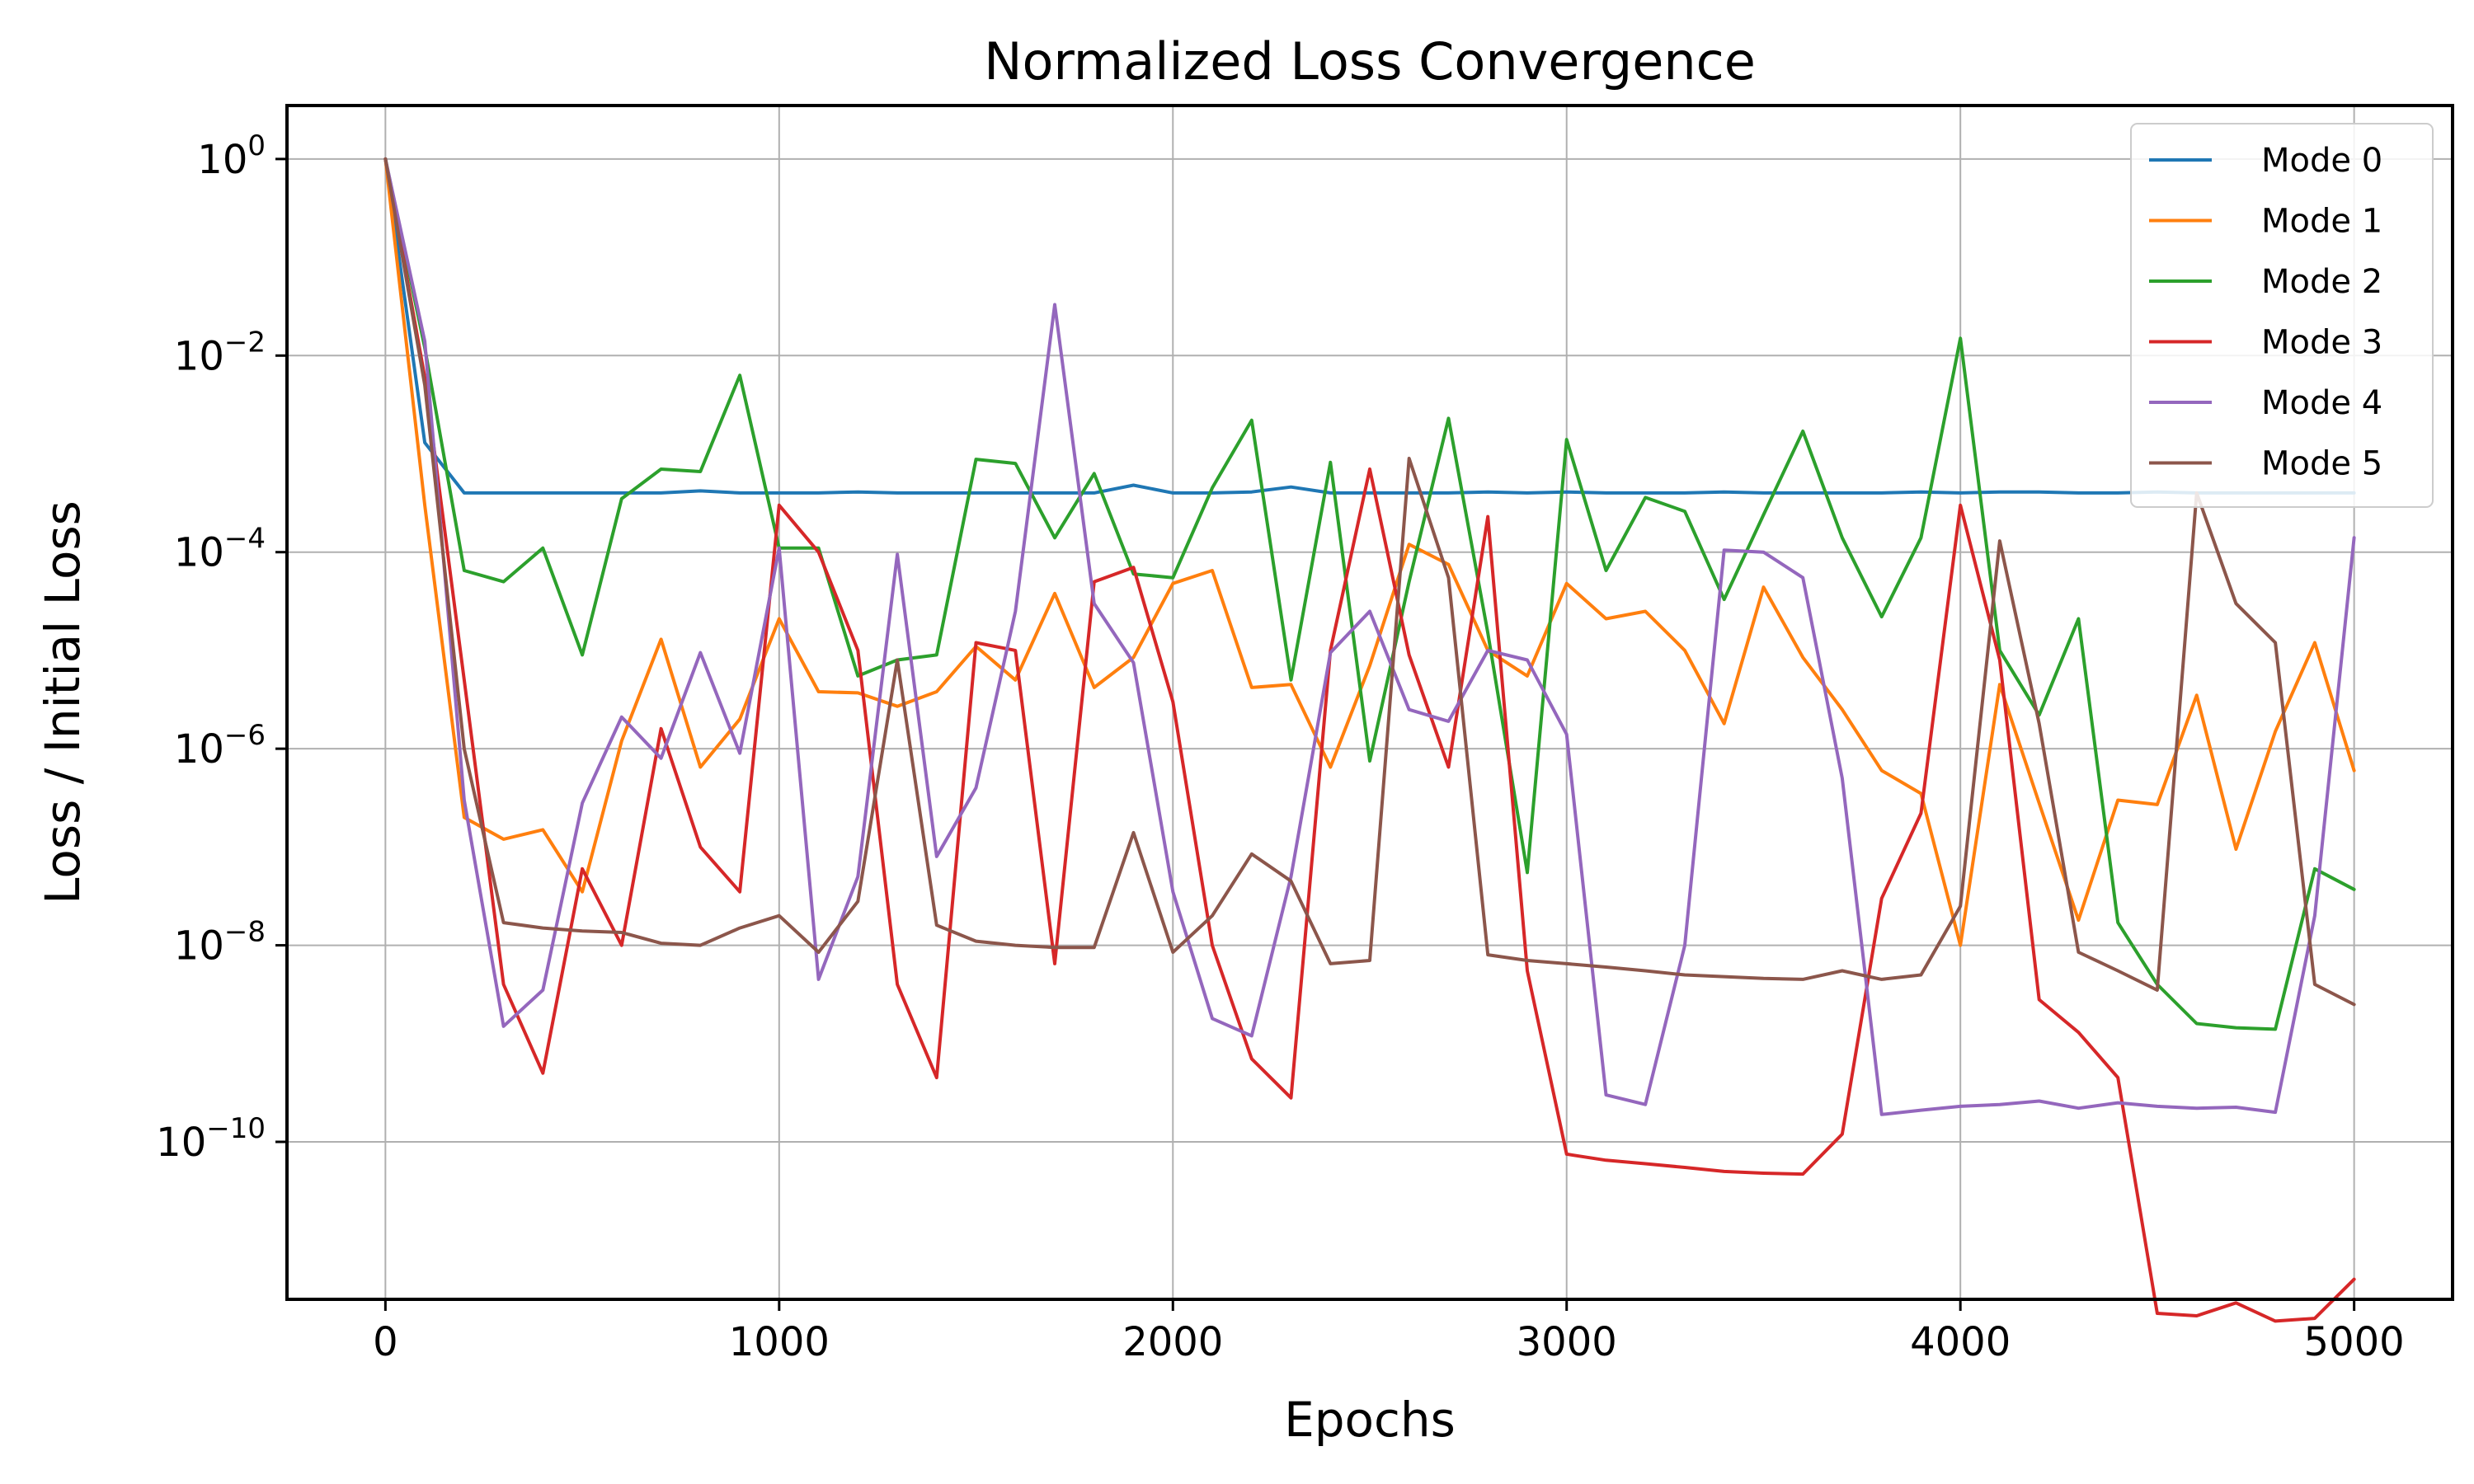  Describe the element at coordinates (220, 746) in the screenshot. I see `y-tick-label: 10⁻⁶` at that location.